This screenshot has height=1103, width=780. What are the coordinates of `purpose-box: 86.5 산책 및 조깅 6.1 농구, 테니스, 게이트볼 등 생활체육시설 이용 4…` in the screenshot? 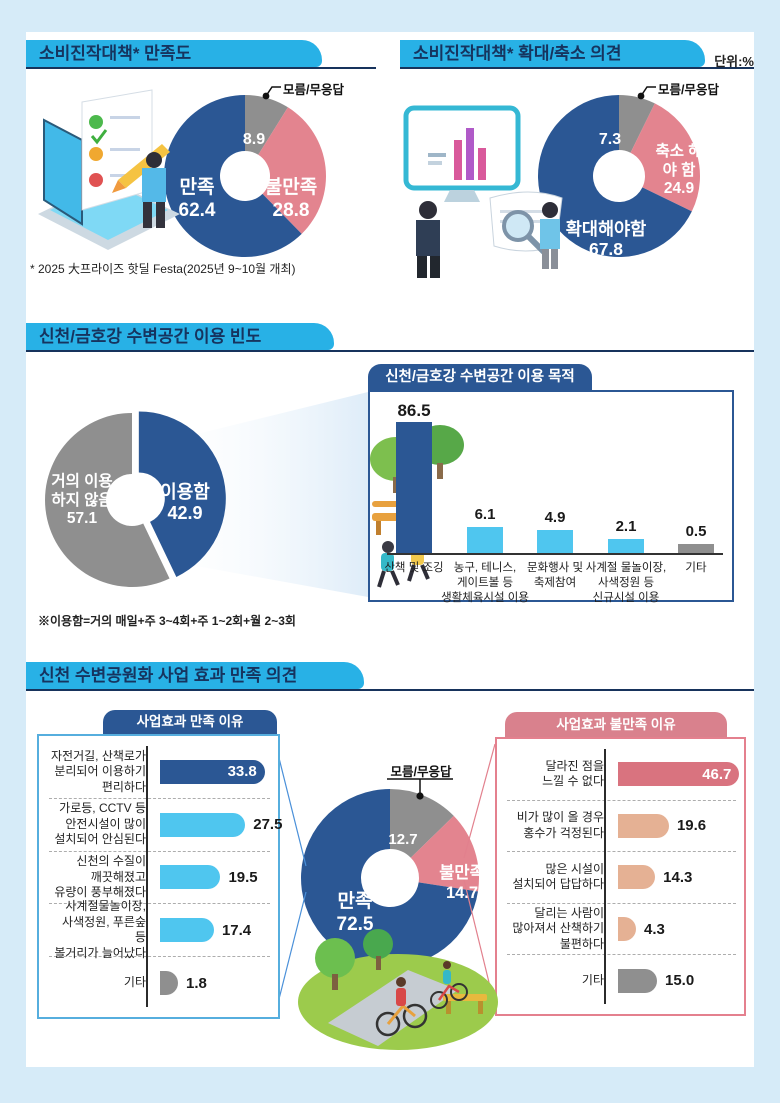 It's located at (551, 497).